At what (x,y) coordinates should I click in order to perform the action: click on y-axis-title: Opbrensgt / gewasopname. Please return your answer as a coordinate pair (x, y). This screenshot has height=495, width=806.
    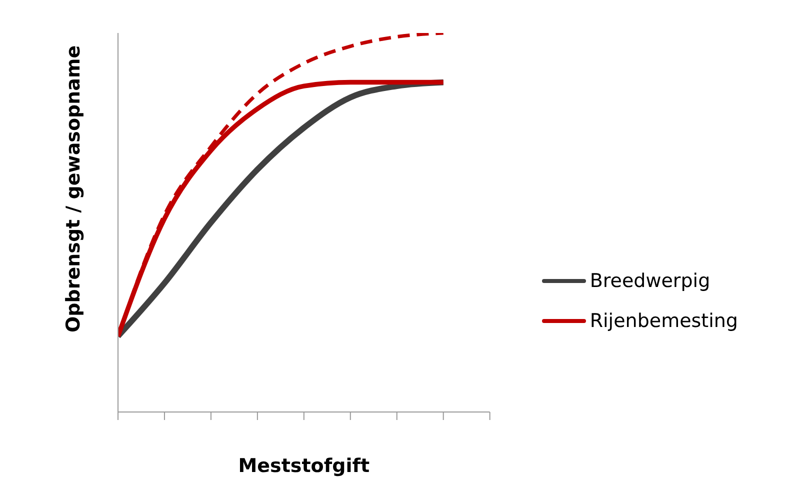
    Looking at the image, I should click on (73, 188).